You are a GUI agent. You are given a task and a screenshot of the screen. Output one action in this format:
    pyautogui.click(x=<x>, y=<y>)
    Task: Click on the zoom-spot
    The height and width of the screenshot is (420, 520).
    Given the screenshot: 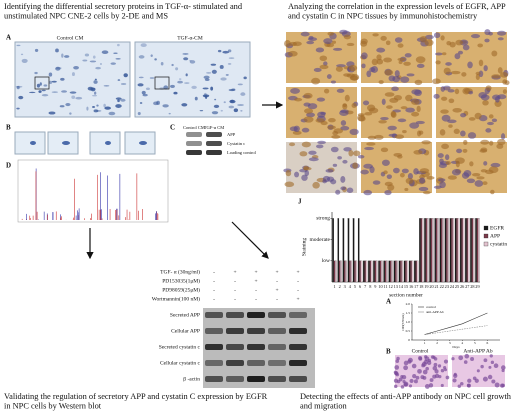 What is the action you would take?
    pyautogui.click(x=33, y=143)
    